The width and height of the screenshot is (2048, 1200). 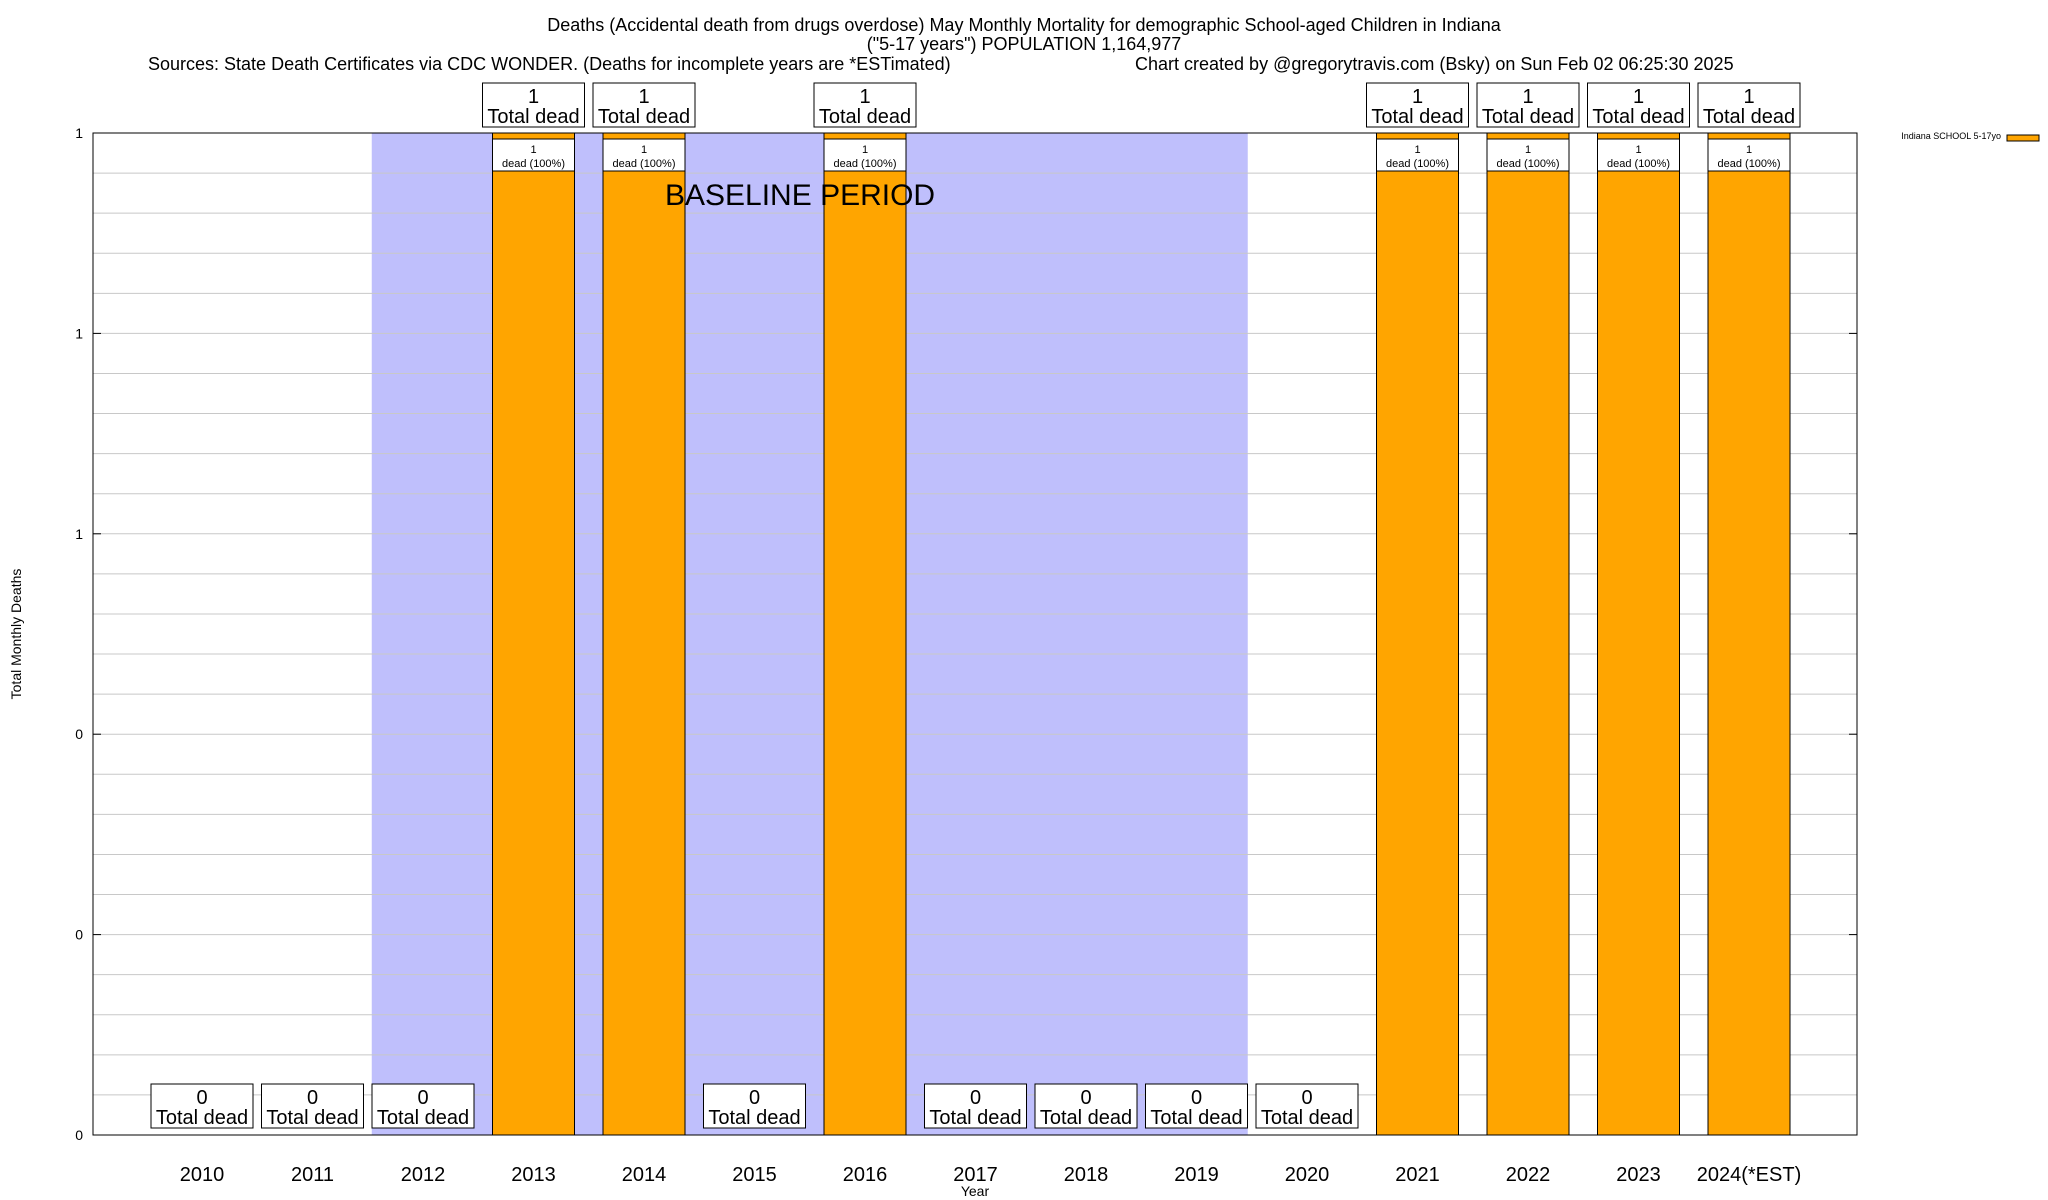 What do you see at coordinates (533, 1175) in the screenshot?
I see `x-tick-label: 2013` at bounding box center [533, 1175].